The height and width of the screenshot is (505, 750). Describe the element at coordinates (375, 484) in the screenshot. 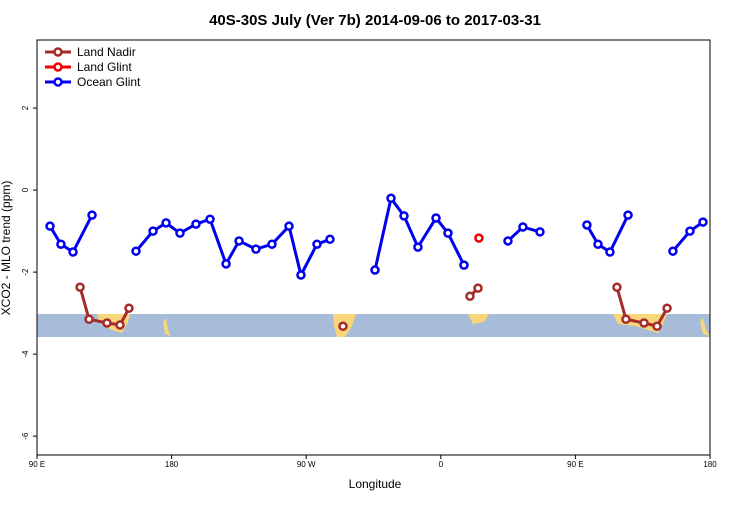

I see `x-axis-label: Longitude` at that location.